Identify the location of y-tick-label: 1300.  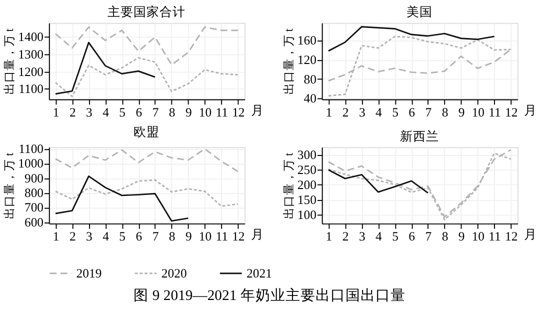
(31, 55).